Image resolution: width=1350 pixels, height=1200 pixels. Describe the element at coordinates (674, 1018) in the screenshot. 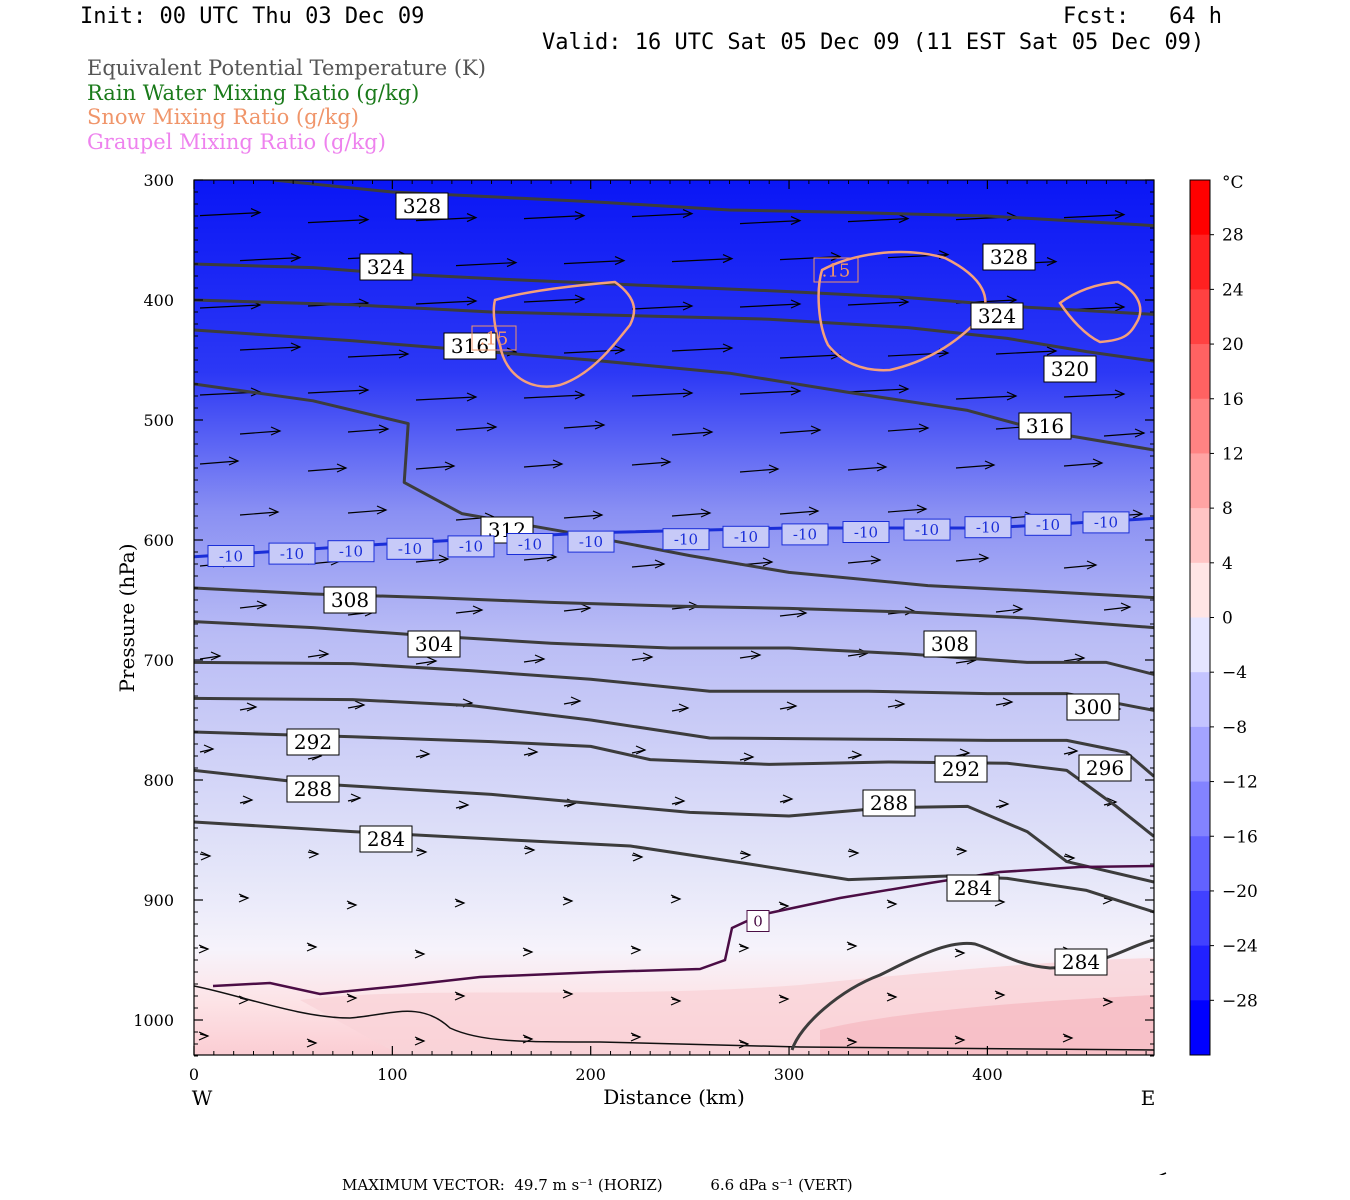

I see `surface-boundary-line` at that location.